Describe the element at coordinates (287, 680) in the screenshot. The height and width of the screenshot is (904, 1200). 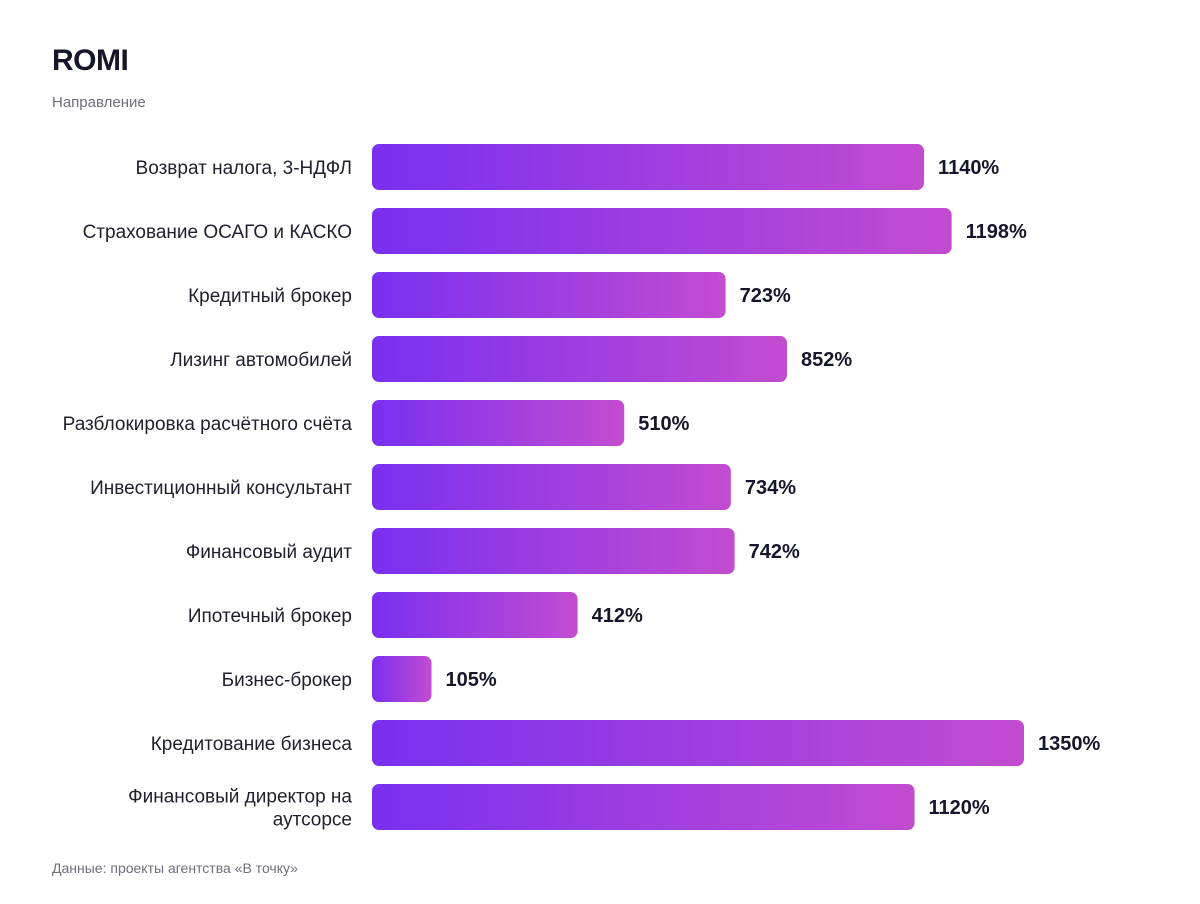
I see `category-label: Бизнес-брокер` at that location.